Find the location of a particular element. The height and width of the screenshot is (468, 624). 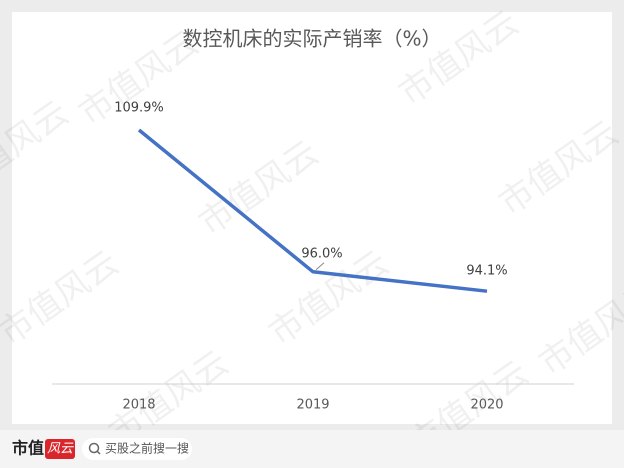

logo-accent: 风云 is located at coordinates (60, 449).